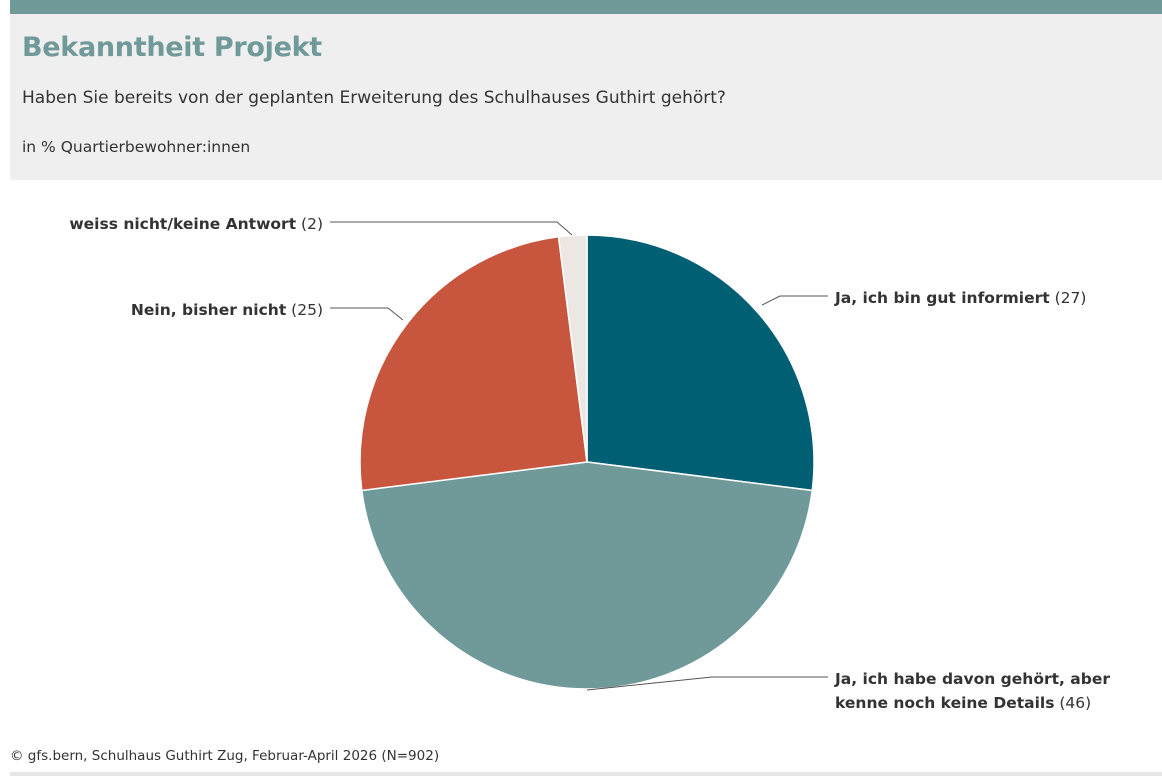 The width and height of the screenshot is (1162, 776). What do you see at coordinates (227, 310) in the screenshot?
I see `slice-label-2: Nein, bisher nicht (25)` at bounding box center [227, 310].